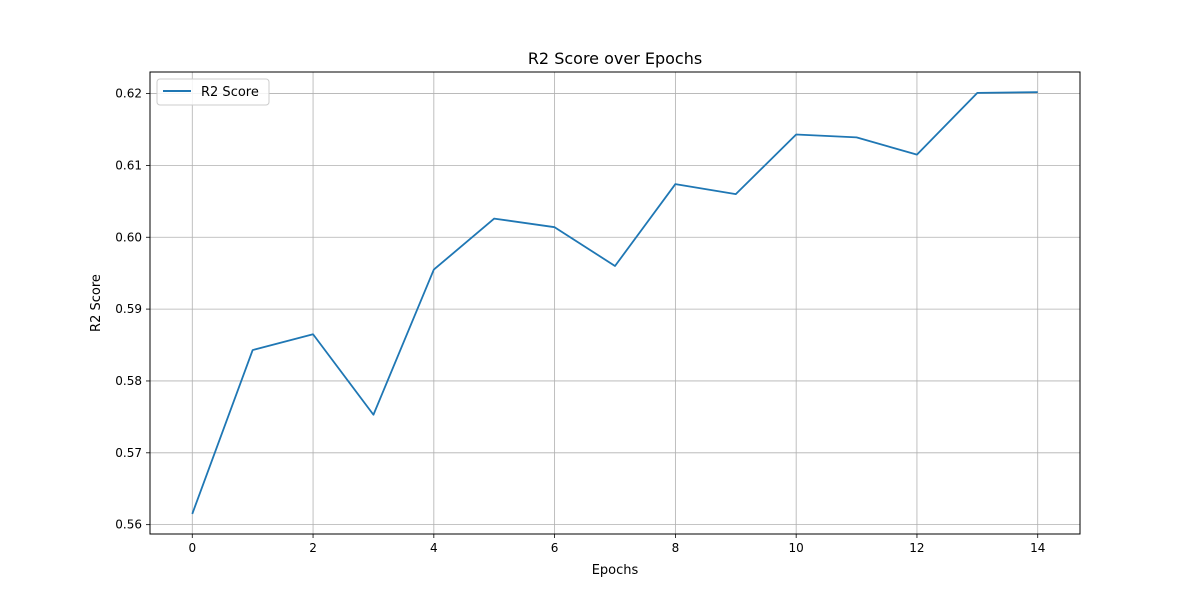  I want to click on x-tick-label: 4, so click(434, 548).